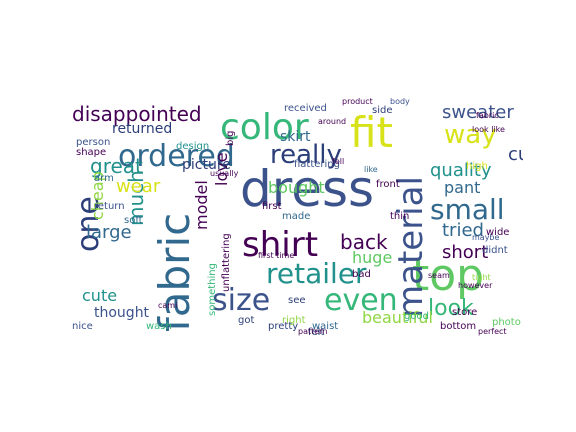  Describe the element at coordinates (193, 146) in the screenshot. I see `word-design: design` at that location.